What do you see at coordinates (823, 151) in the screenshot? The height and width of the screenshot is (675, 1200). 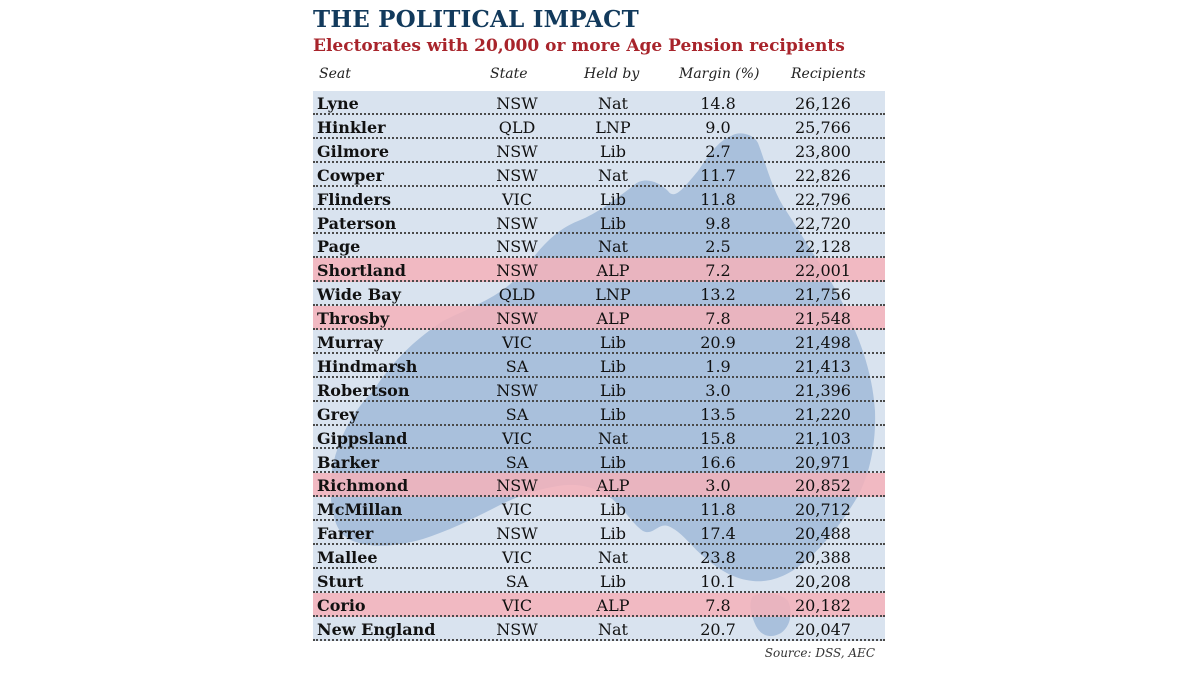 I see `recipients-cell: 23,800` at bounding box center [823, 151].